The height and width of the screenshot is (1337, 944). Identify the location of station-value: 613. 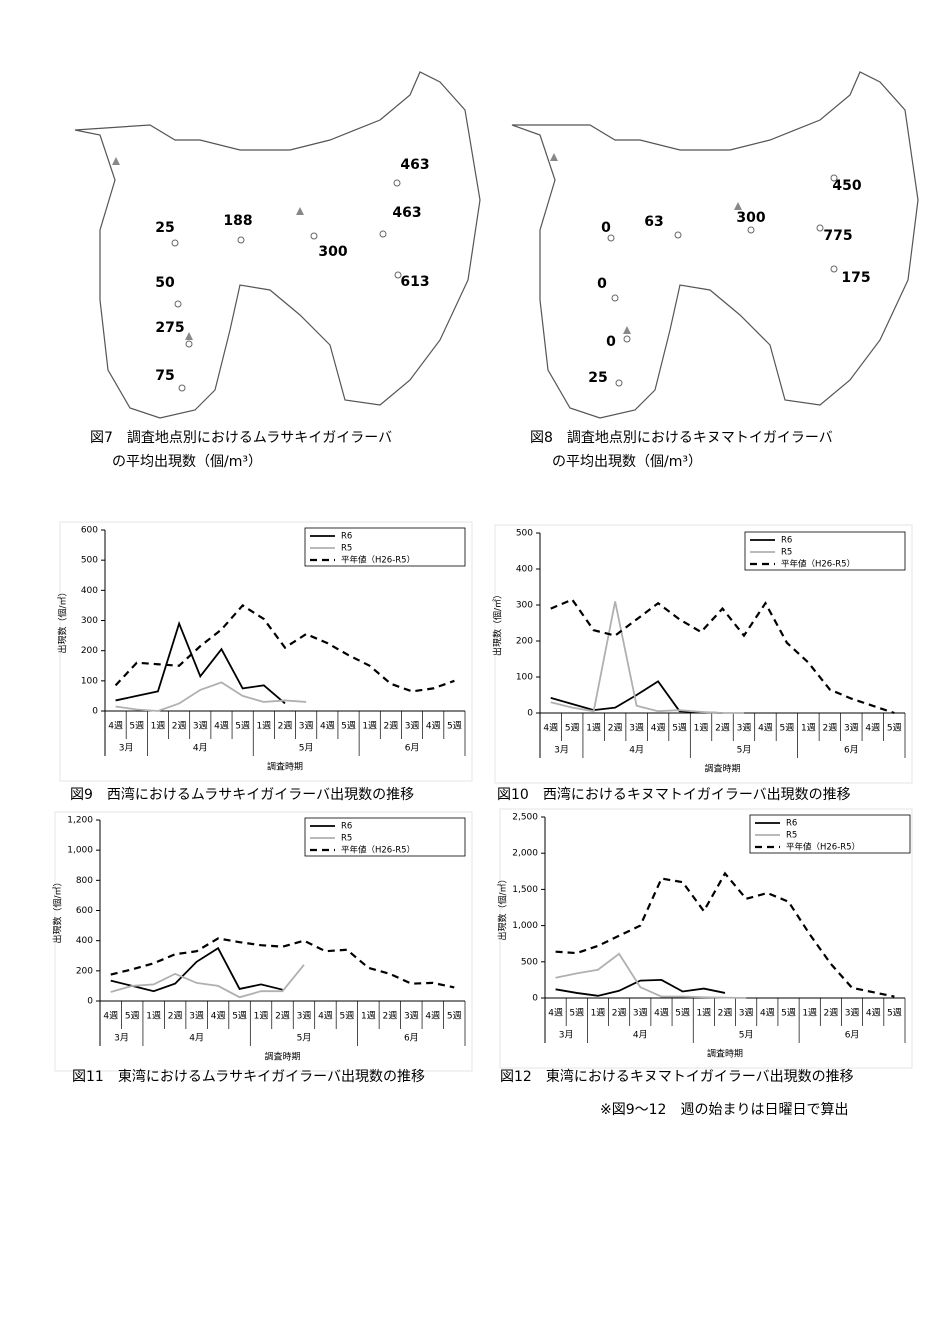
(414, 282).